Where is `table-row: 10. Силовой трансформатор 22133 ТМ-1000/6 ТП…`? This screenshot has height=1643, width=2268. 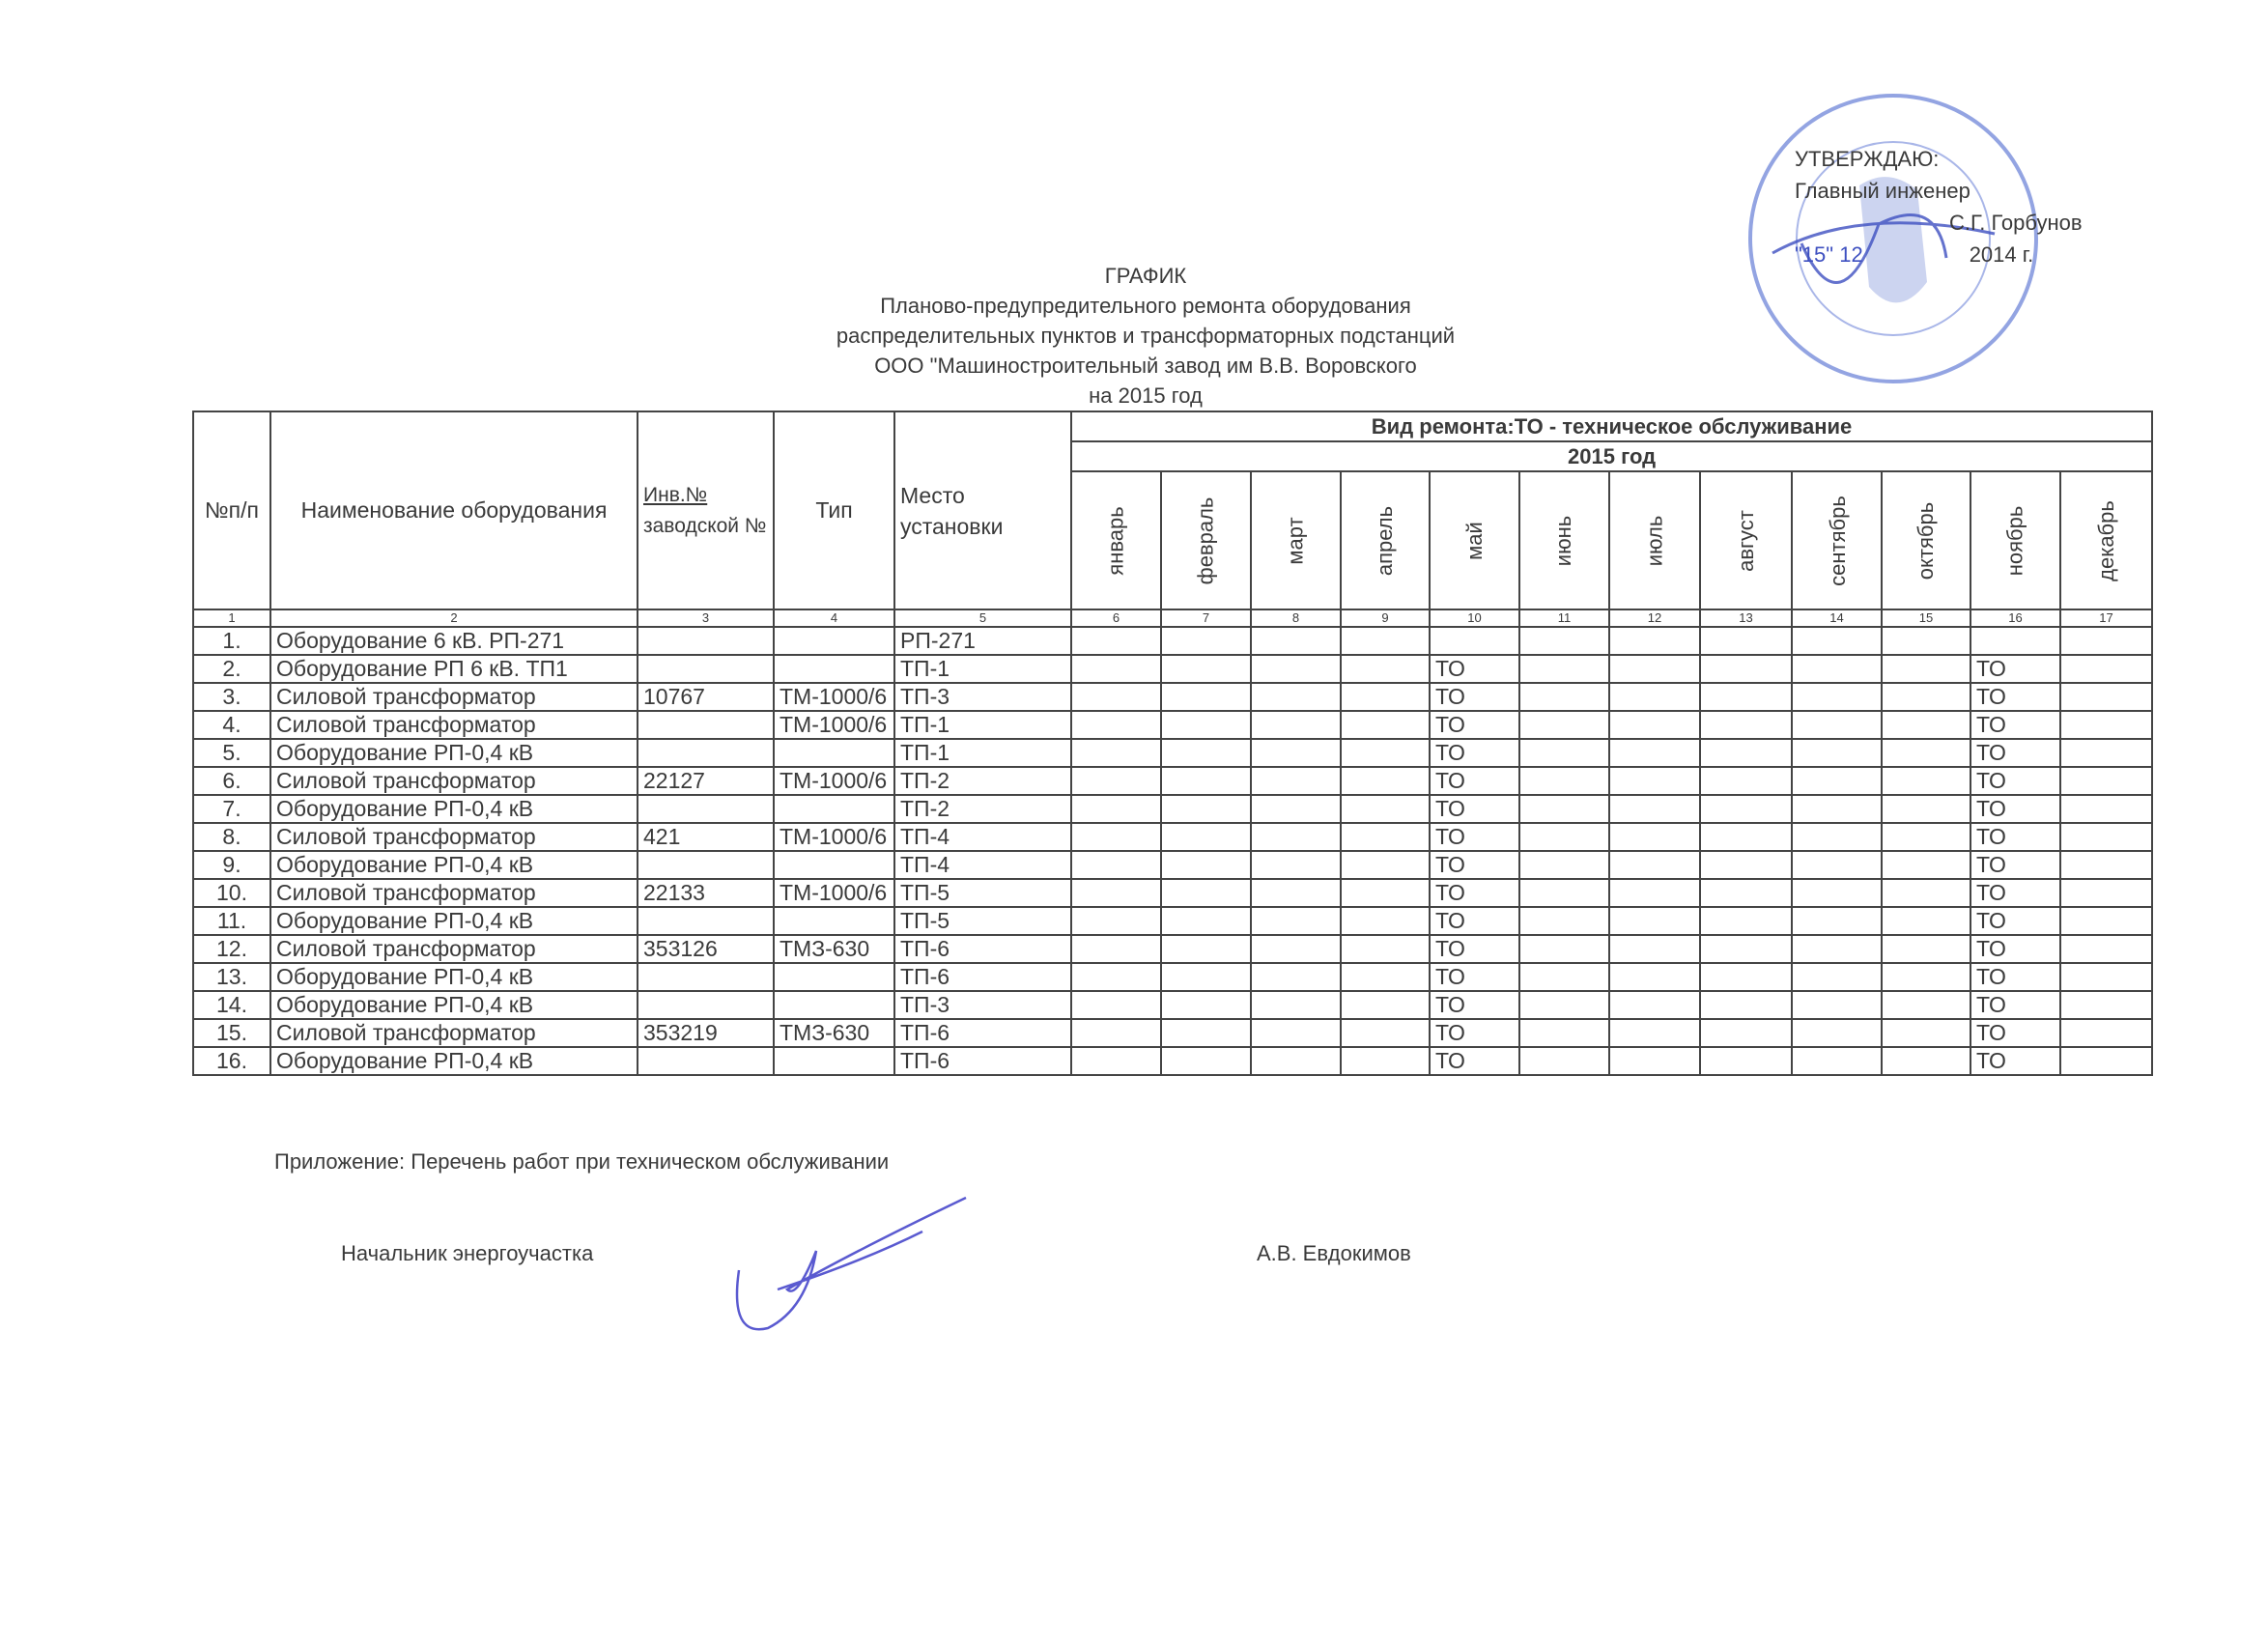 table-row: 10. Силовой трансформатор 22133 ТМ-1000/6 ТП… is located at coordinates (1173, 893).